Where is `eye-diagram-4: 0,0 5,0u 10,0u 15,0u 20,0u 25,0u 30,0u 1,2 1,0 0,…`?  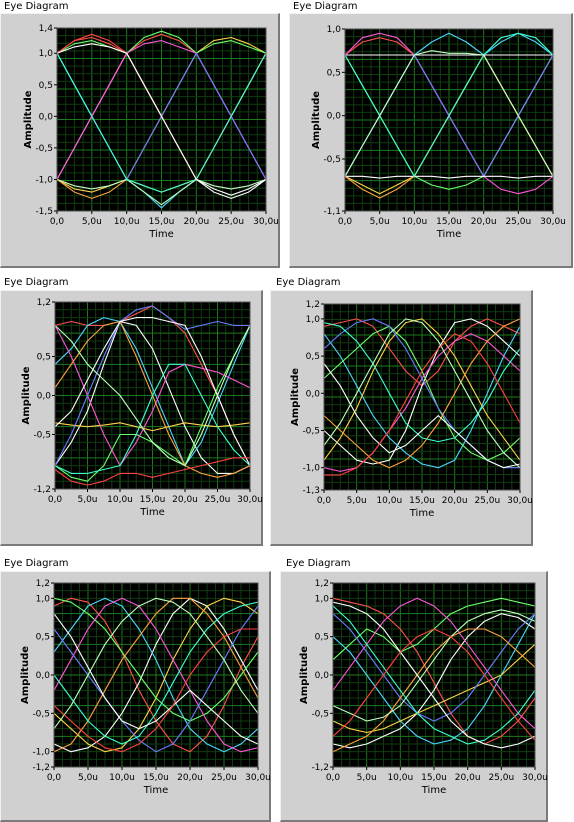
eye-diagram-4: 0,0 5,0u 10,0u 15,0u 20,0u 25,0u 30,0u 1,2 1,0 0,… is located at coordinates (411, 409).